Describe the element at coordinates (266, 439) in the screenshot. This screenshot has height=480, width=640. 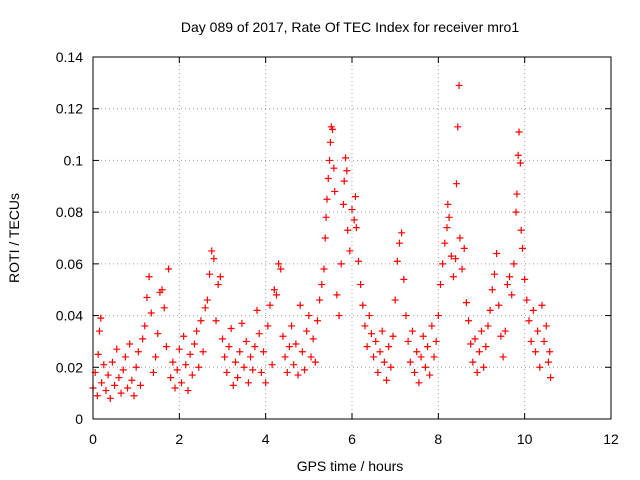
I see `x-tick-label: 4` at that location.